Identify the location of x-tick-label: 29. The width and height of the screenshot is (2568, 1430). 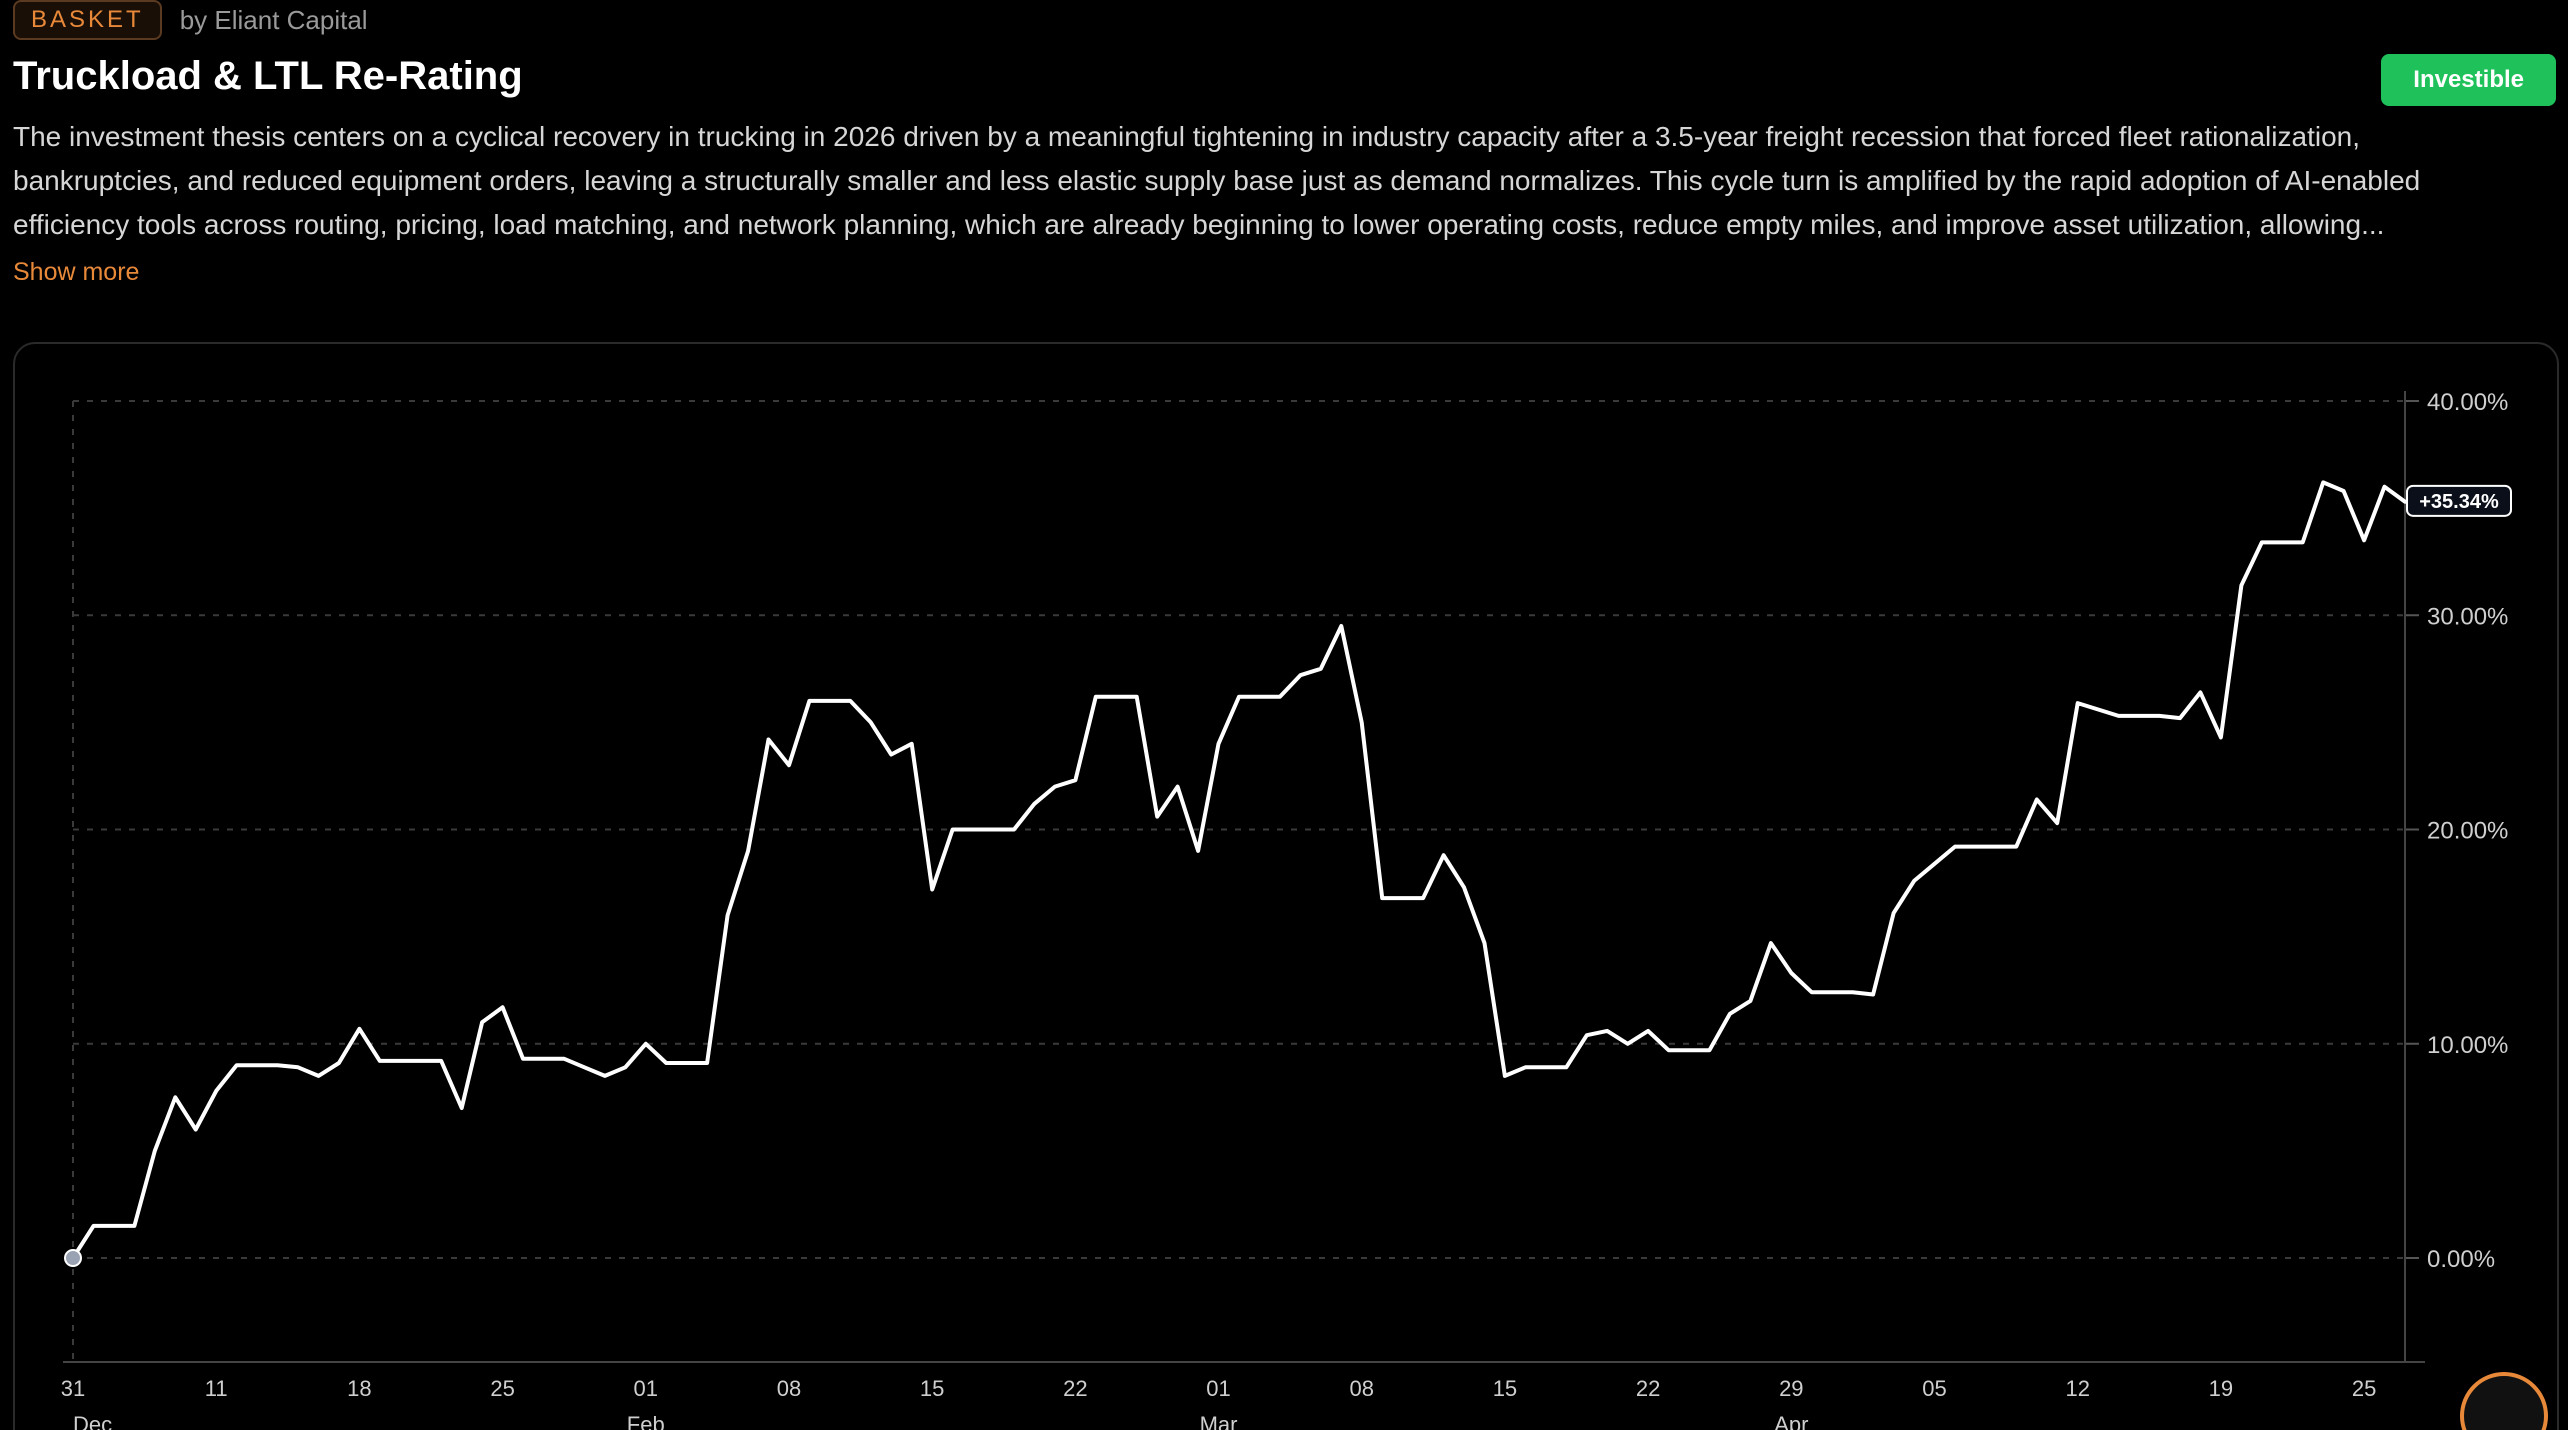
(1791, 1388).